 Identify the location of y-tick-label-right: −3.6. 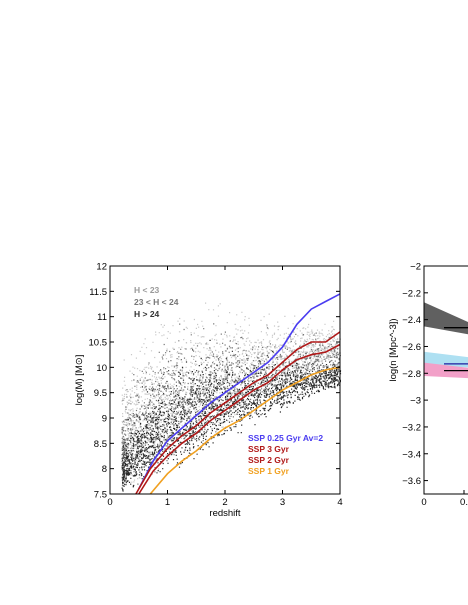
(411, 481).